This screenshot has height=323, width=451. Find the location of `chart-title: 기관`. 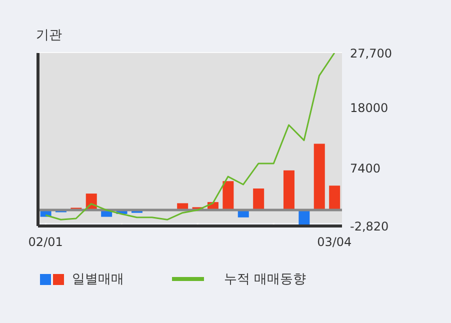

chart-title: 기관 is located at coordinates (49, 35).